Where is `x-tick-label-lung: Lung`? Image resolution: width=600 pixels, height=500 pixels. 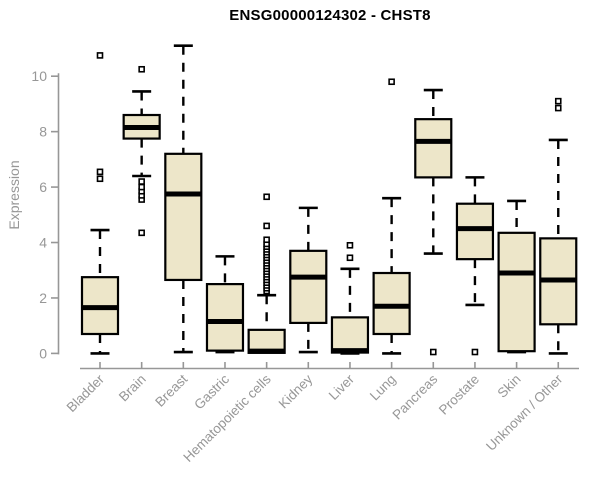 x-tick-label-lung: Lung is located at coordinates (383, 388).